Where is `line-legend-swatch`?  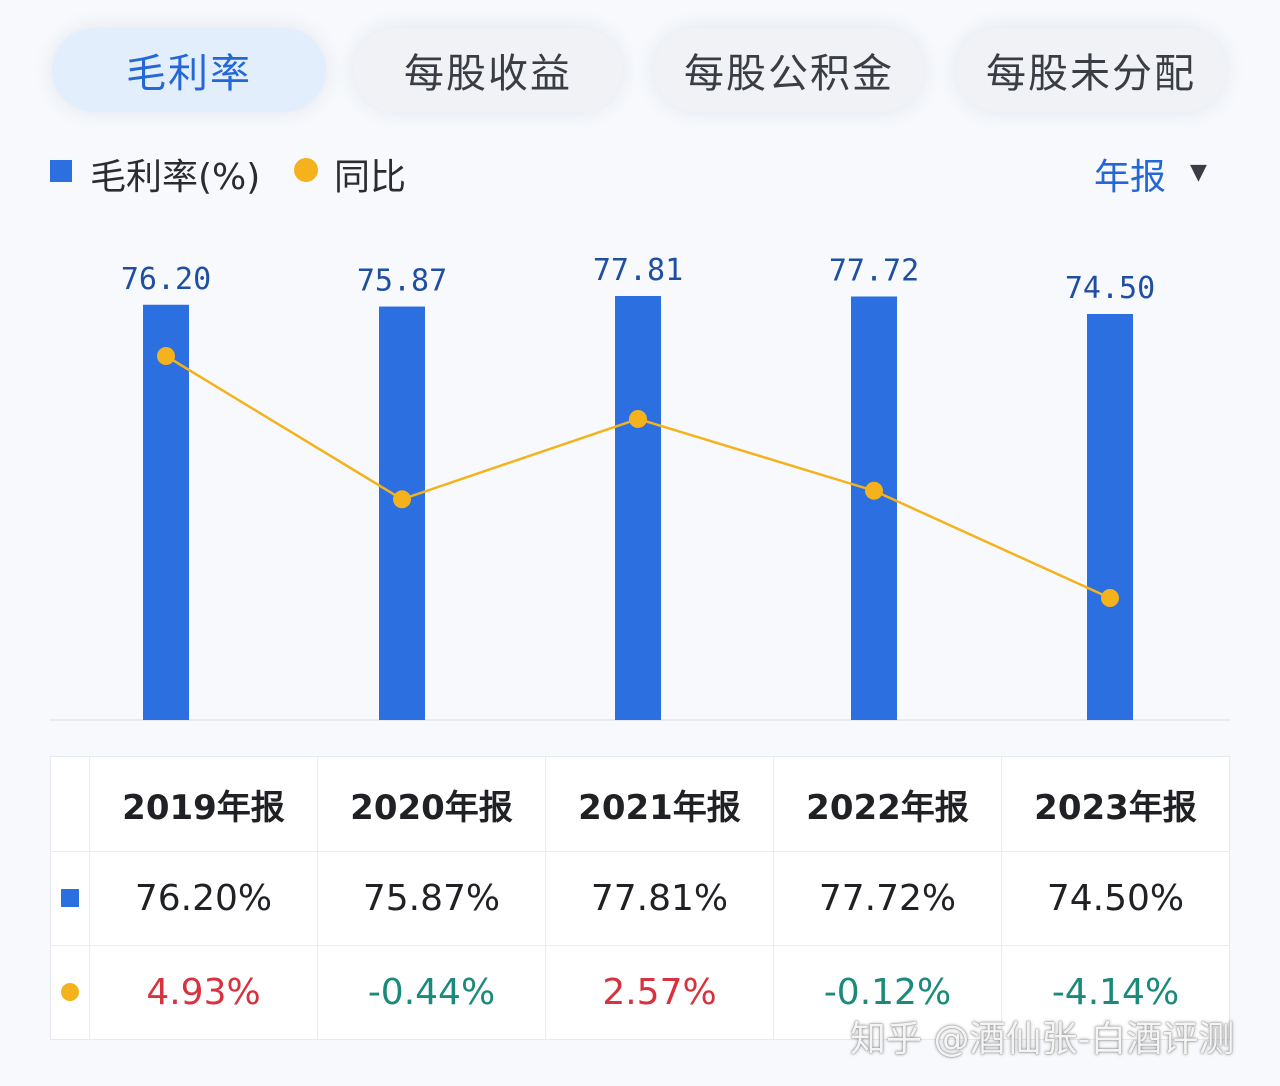 line-legend-swatch is located at coordinates (306, 170).